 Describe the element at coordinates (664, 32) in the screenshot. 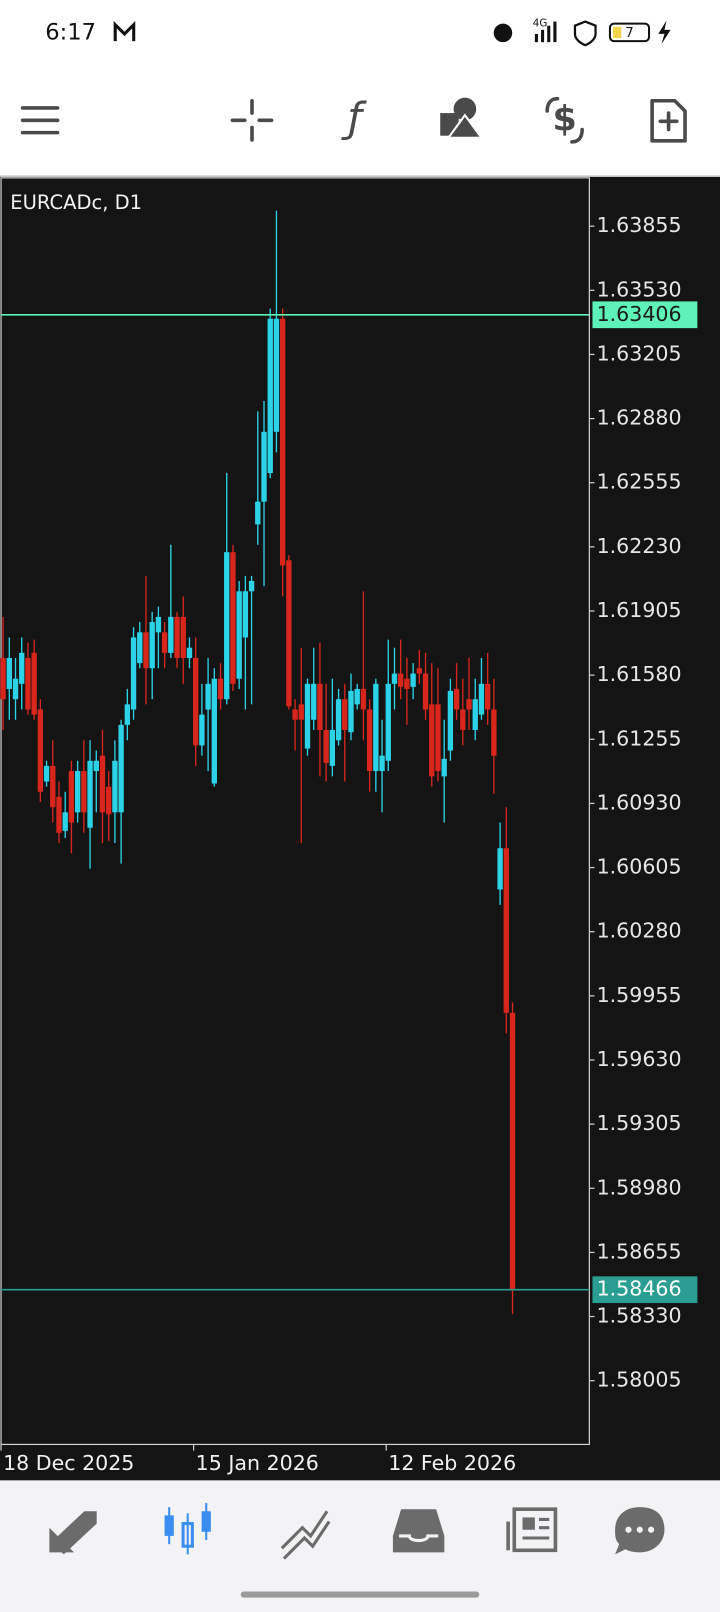

I see `charging-icon` at that location.